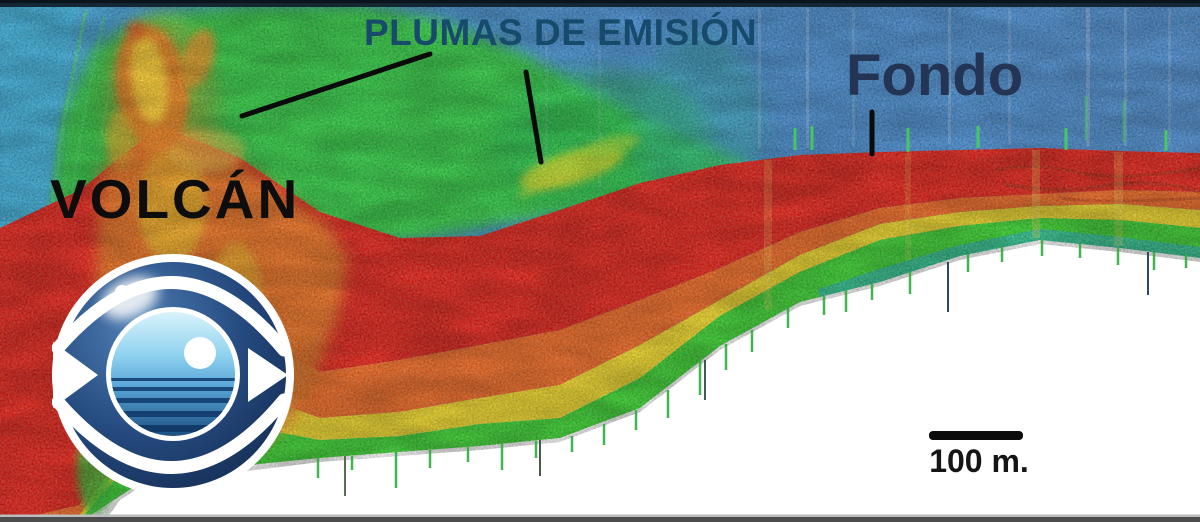  I want to click on plumas-leader-line-left, so click(336, 85).